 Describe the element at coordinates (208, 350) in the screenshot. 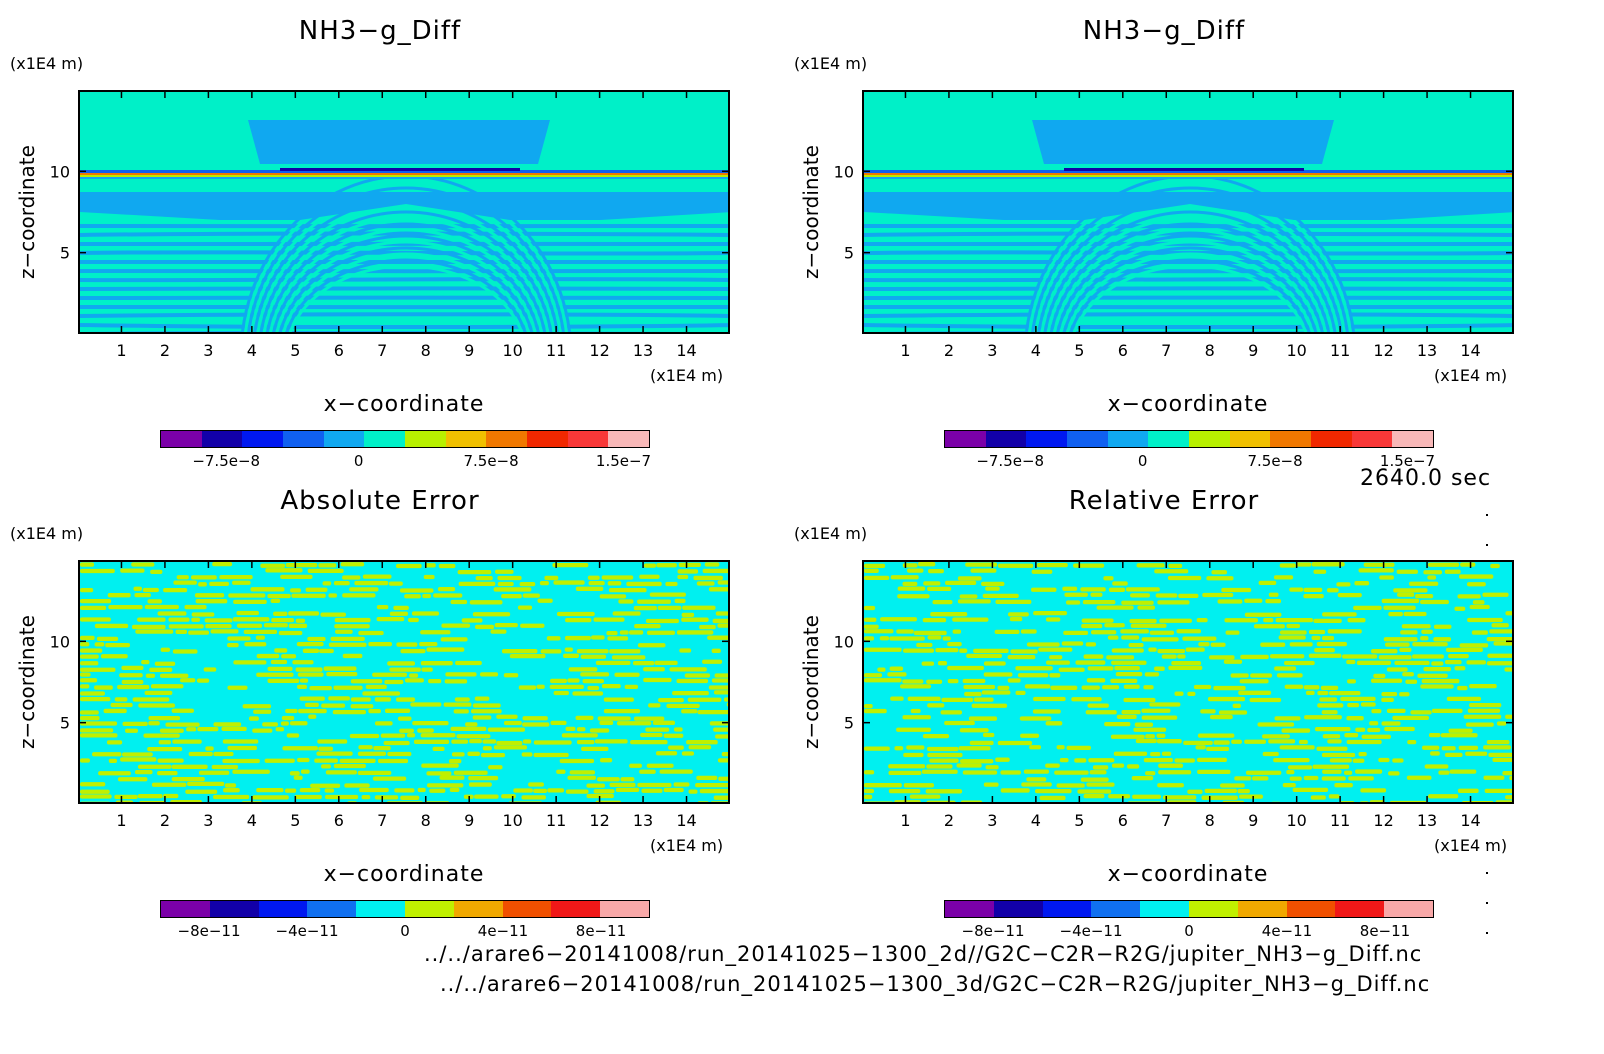

I see `x-tick-label: 3` at that location.